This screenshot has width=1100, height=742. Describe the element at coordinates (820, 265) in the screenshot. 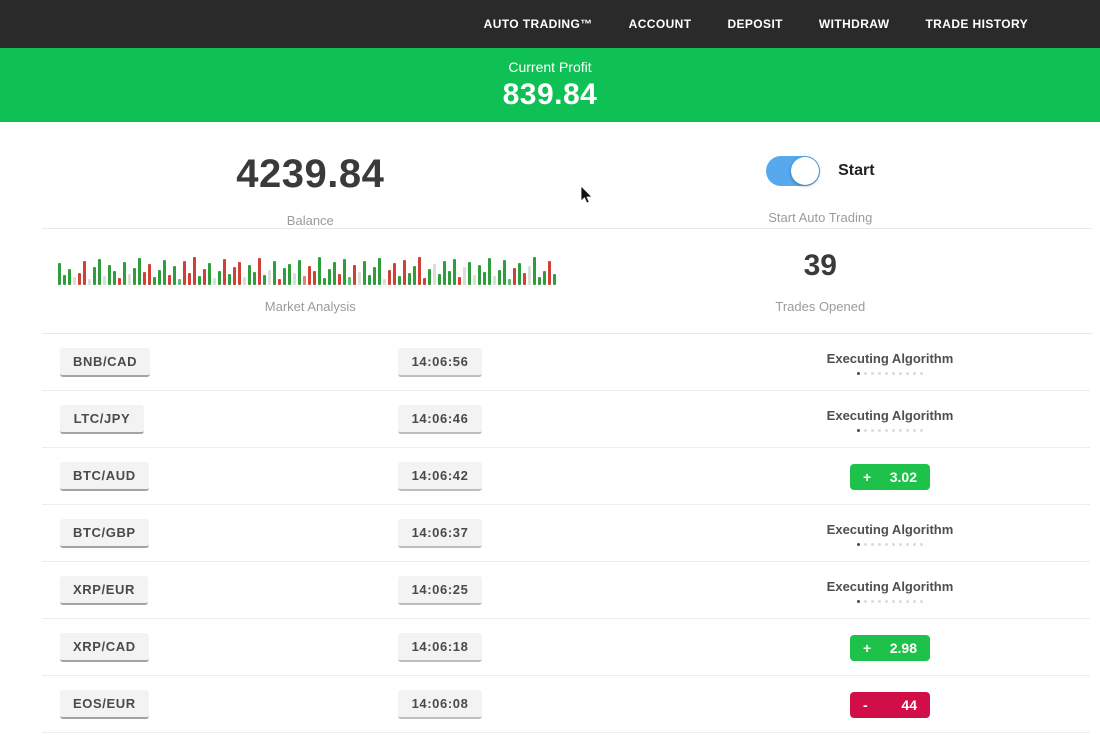

I see `trades-opened-value: 39` at that location.